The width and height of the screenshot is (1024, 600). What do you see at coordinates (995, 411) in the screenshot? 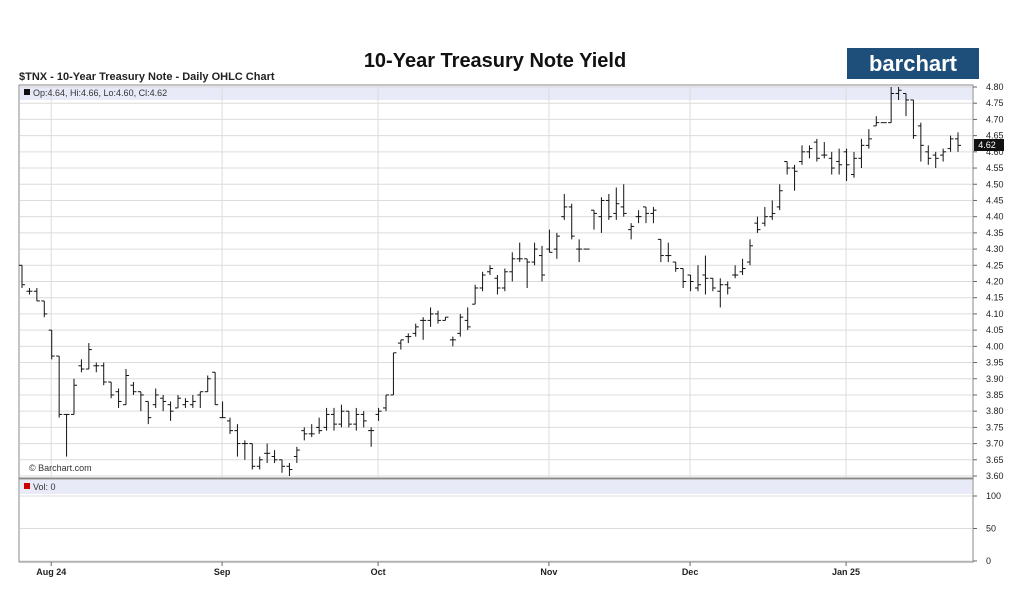
I see `price-tick-label: 3.80` at bounding box center [995, 411].